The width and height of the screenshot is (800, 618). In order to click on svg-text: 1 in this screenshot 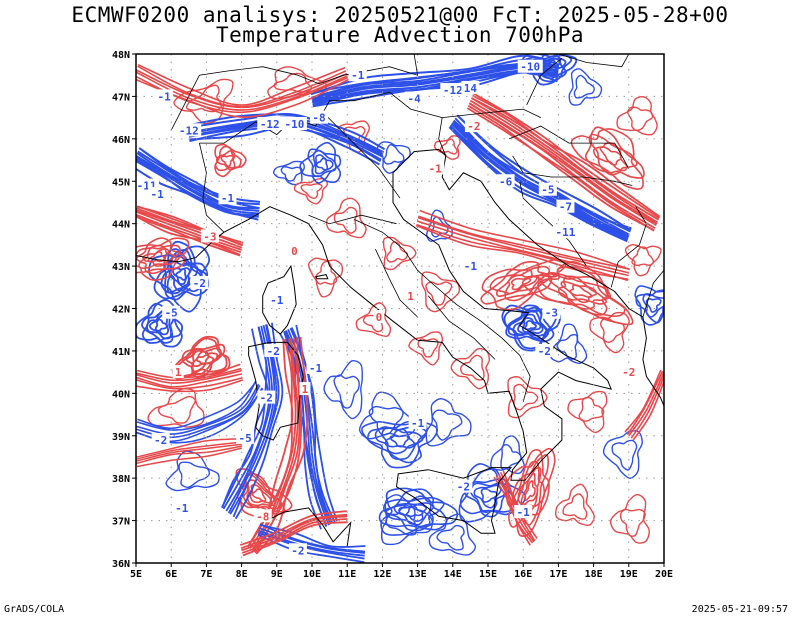, I will do `click(410, 296)`.